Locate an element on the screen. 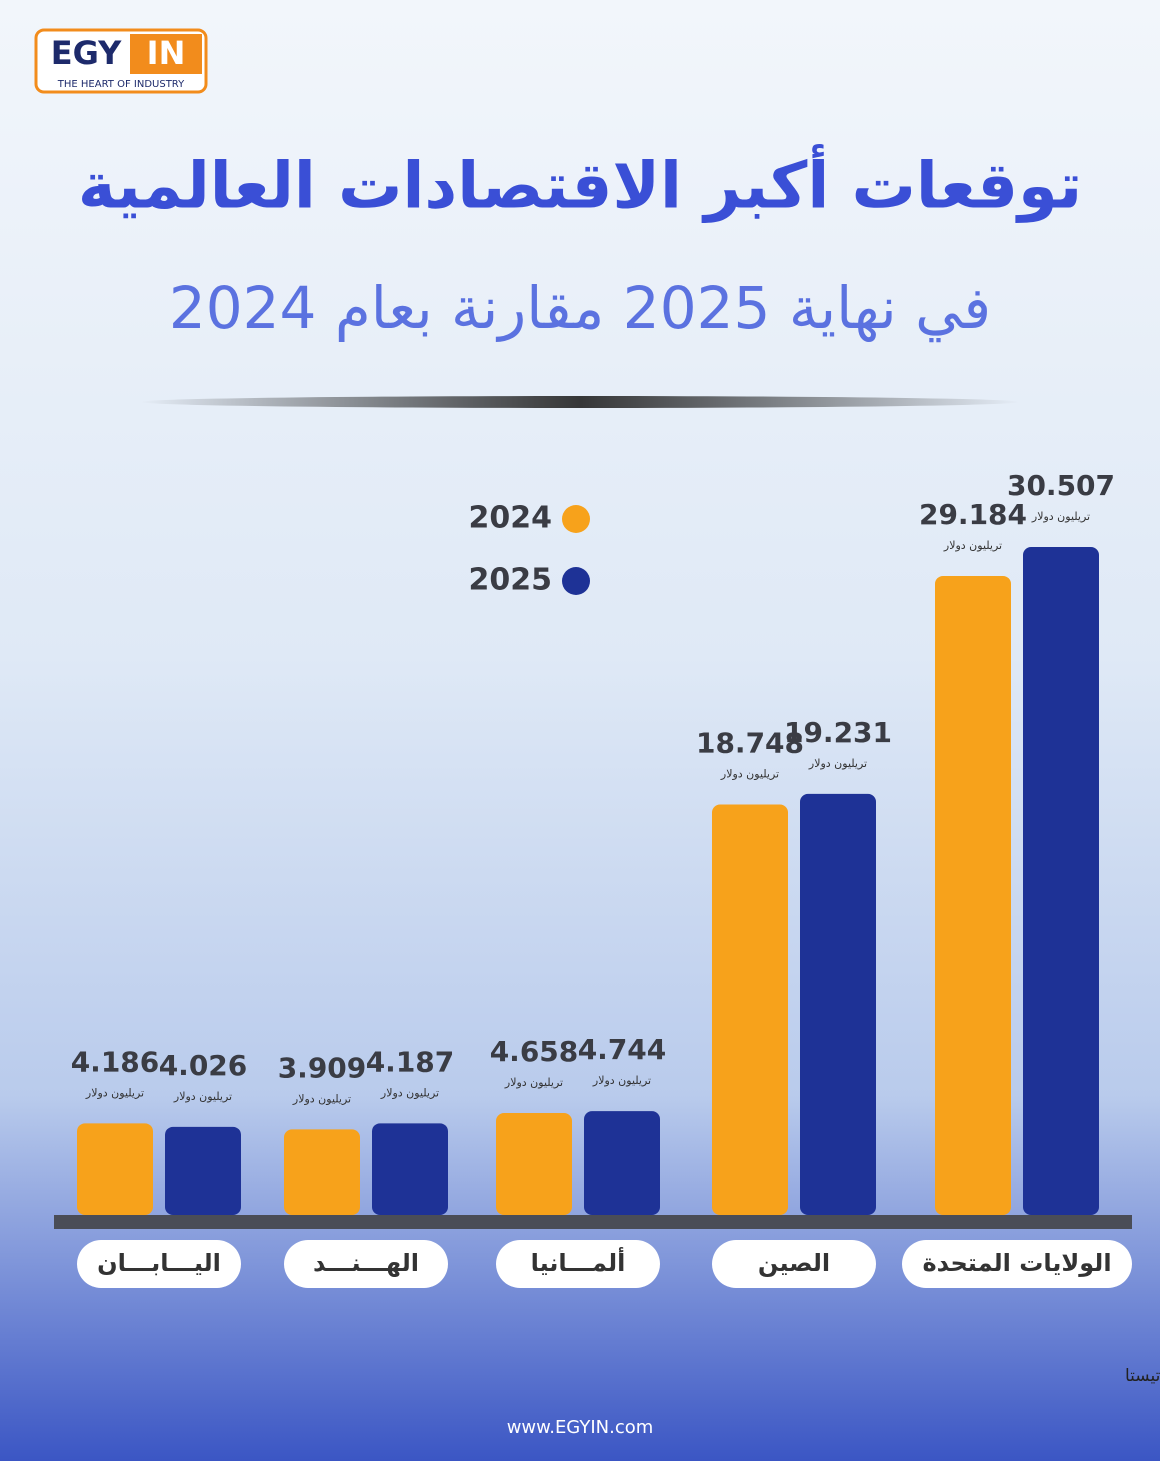 The width and height of the screenshot is (1160, 1465). value-label: 4.026 is located at coordinates (203, 1065).